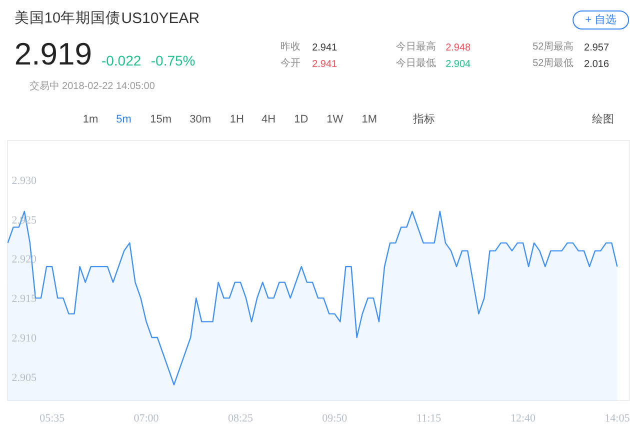 The width and height of the screenshot is (630, 427). Describe the element at coordinates (269, 120) in the screenshot. I see `text: 4H` at that location.